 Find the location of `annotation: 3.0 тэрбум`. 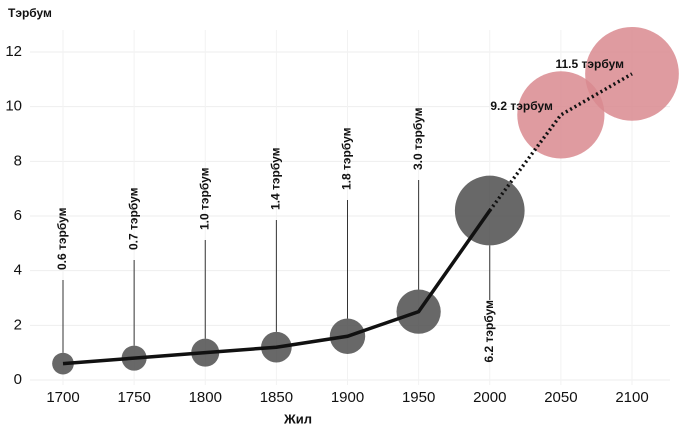

annotation: 3.0 тэрбум is located at coordinates (418, 138).